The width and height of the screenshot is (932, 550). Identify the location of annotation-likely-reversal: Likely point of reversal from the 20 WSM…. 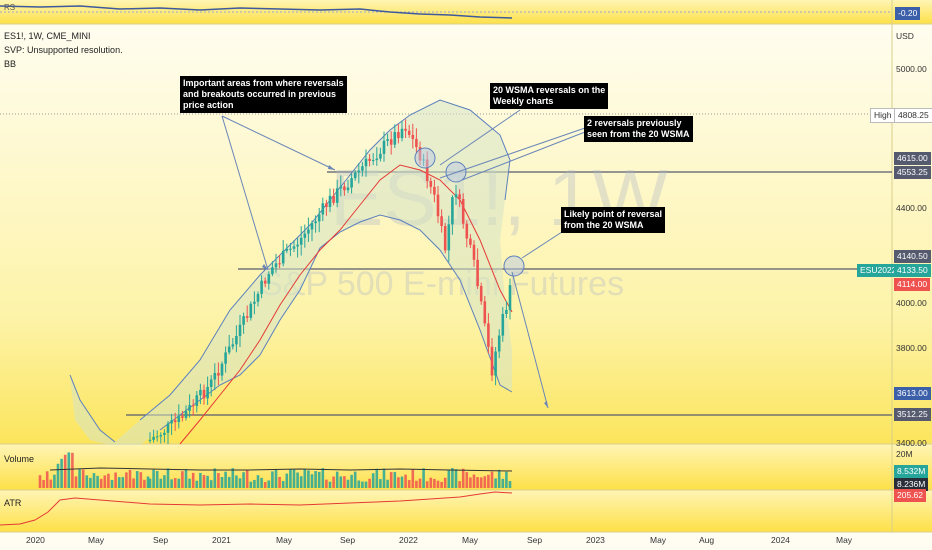
(613, 220).